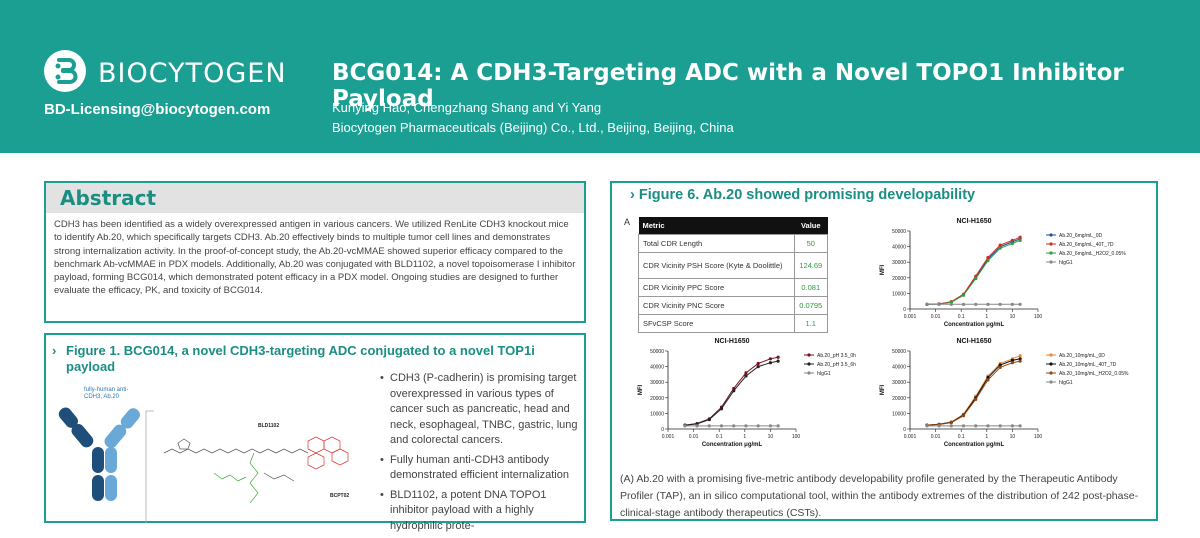 The image size is (1200, 538). I want to click on y-tick-label: 20000, so click(899, 279).